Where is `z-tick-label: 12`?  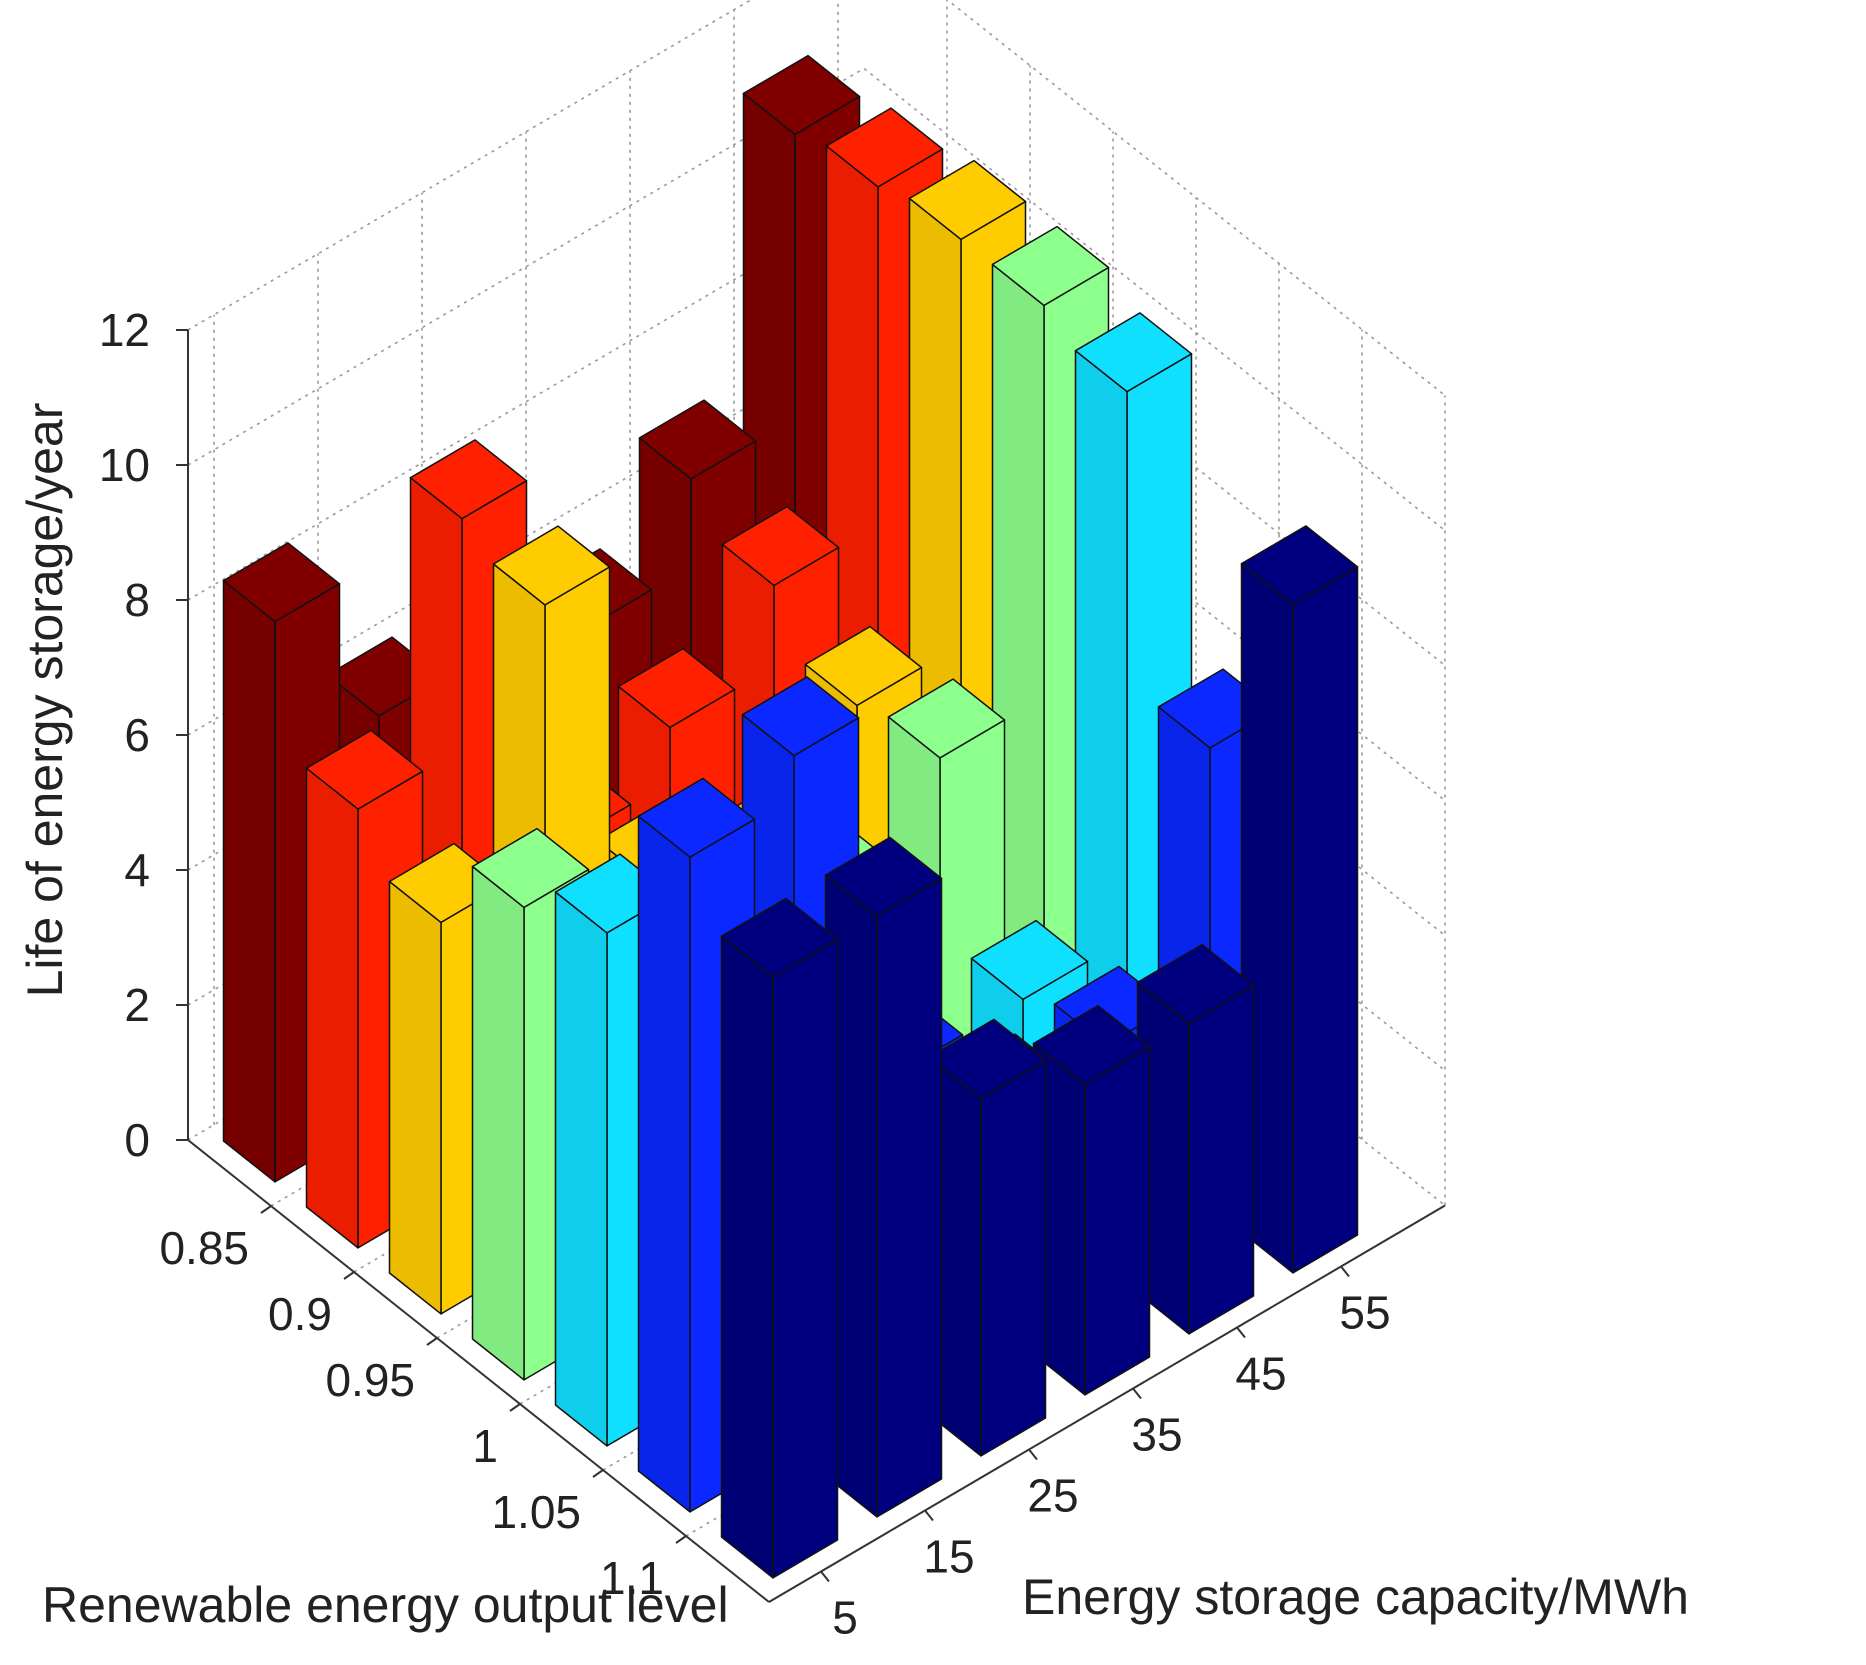 z-tick-label: 12 is located at coordinates (124, 330).